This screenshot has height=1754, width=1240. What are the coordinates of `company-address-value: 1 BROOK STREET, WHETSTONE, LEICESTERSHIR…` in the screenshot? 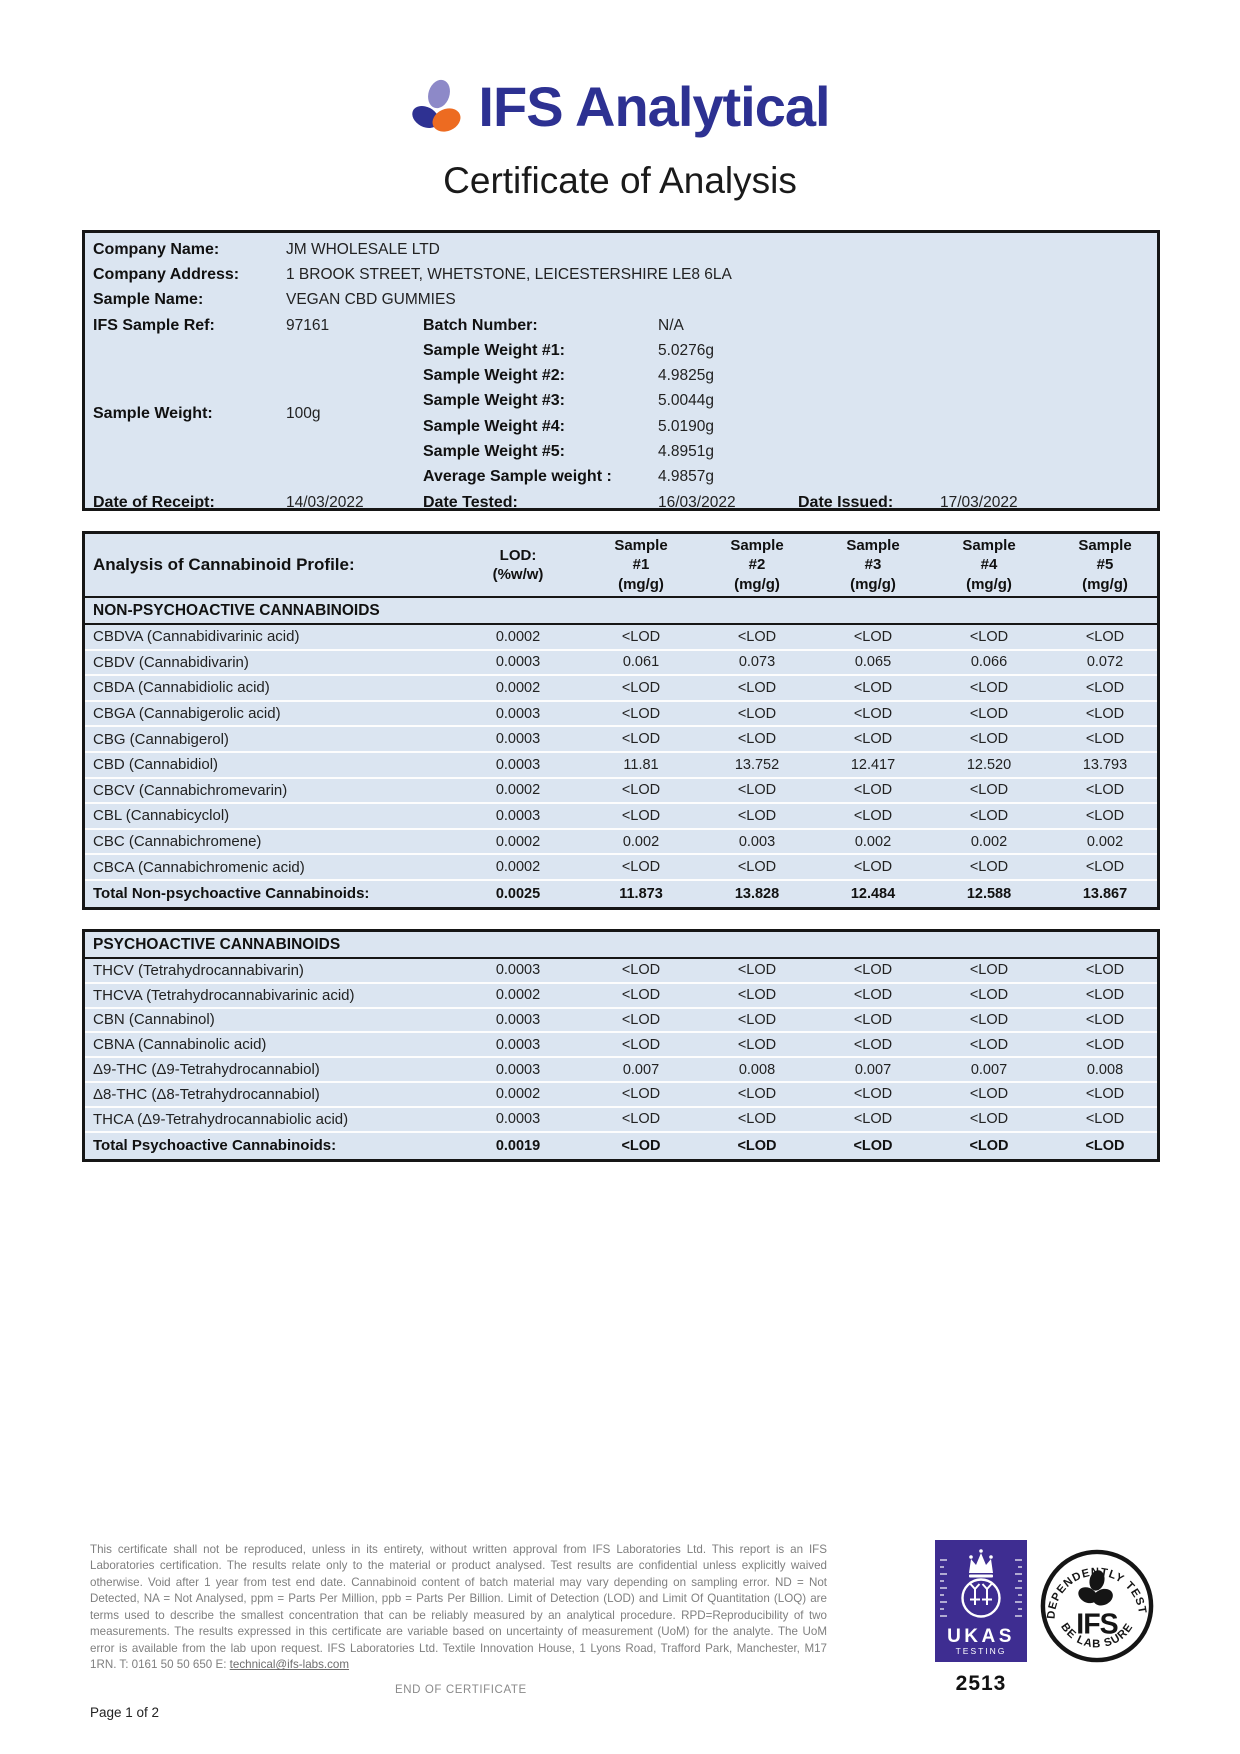 It's located at (509, 274).